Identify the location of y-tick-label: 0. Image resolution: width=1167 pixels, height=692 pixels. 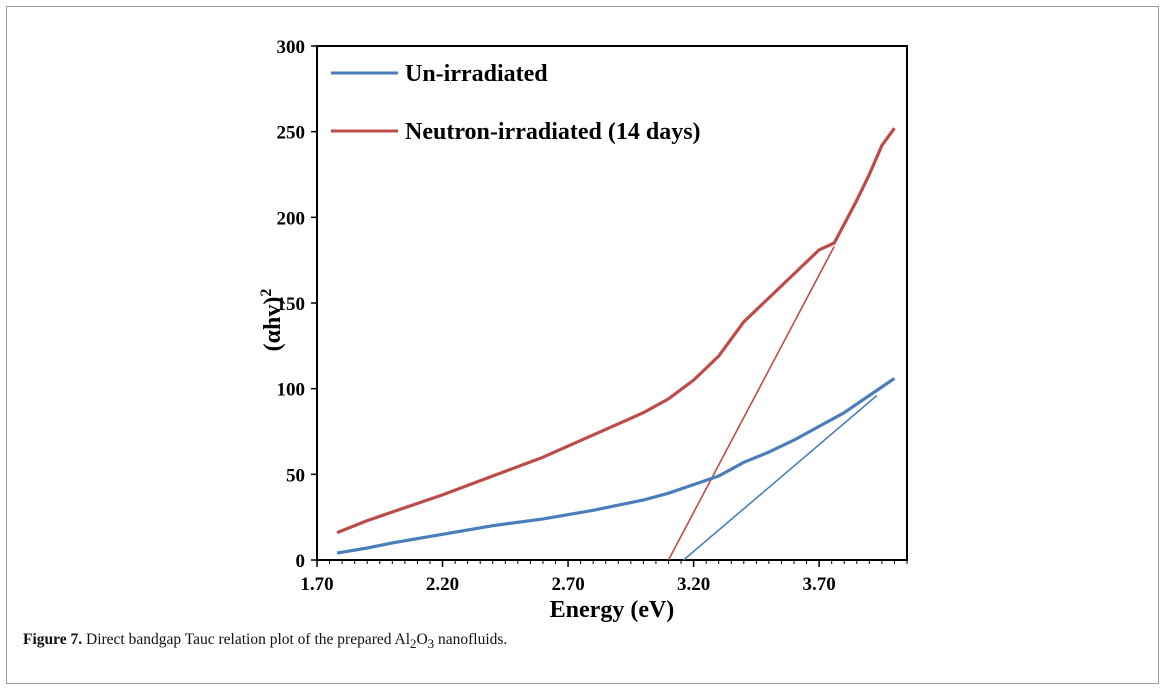
(301, 561).